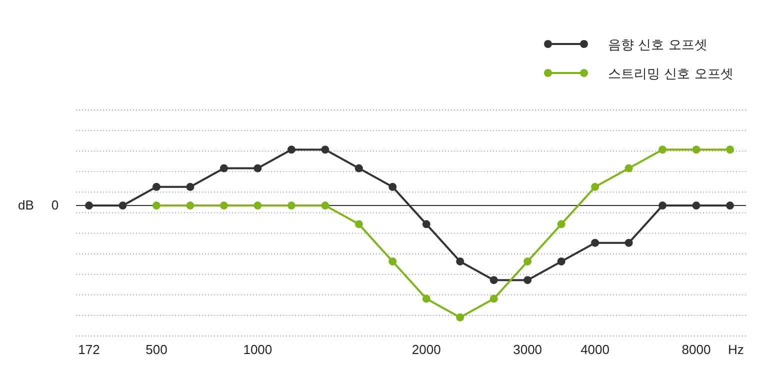 The width and height of the screenshot is (773, 381). Describe the element at coordinates (257, 349) in the screenshot. I see `x-tick-label: 1000` at that location.